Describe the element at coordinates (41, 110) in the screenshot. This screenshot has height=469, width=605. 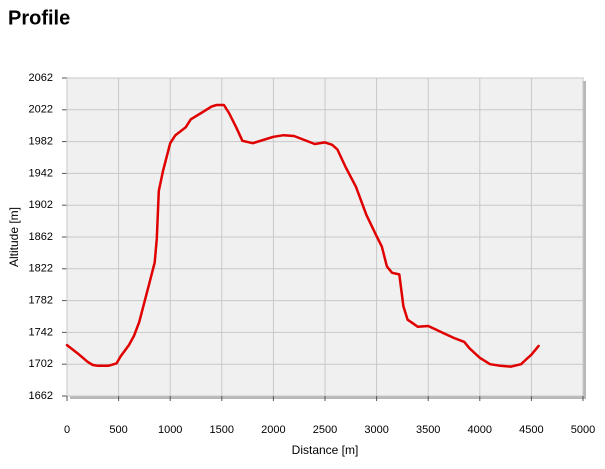
I see `y-tick-label: 2022` at that location.